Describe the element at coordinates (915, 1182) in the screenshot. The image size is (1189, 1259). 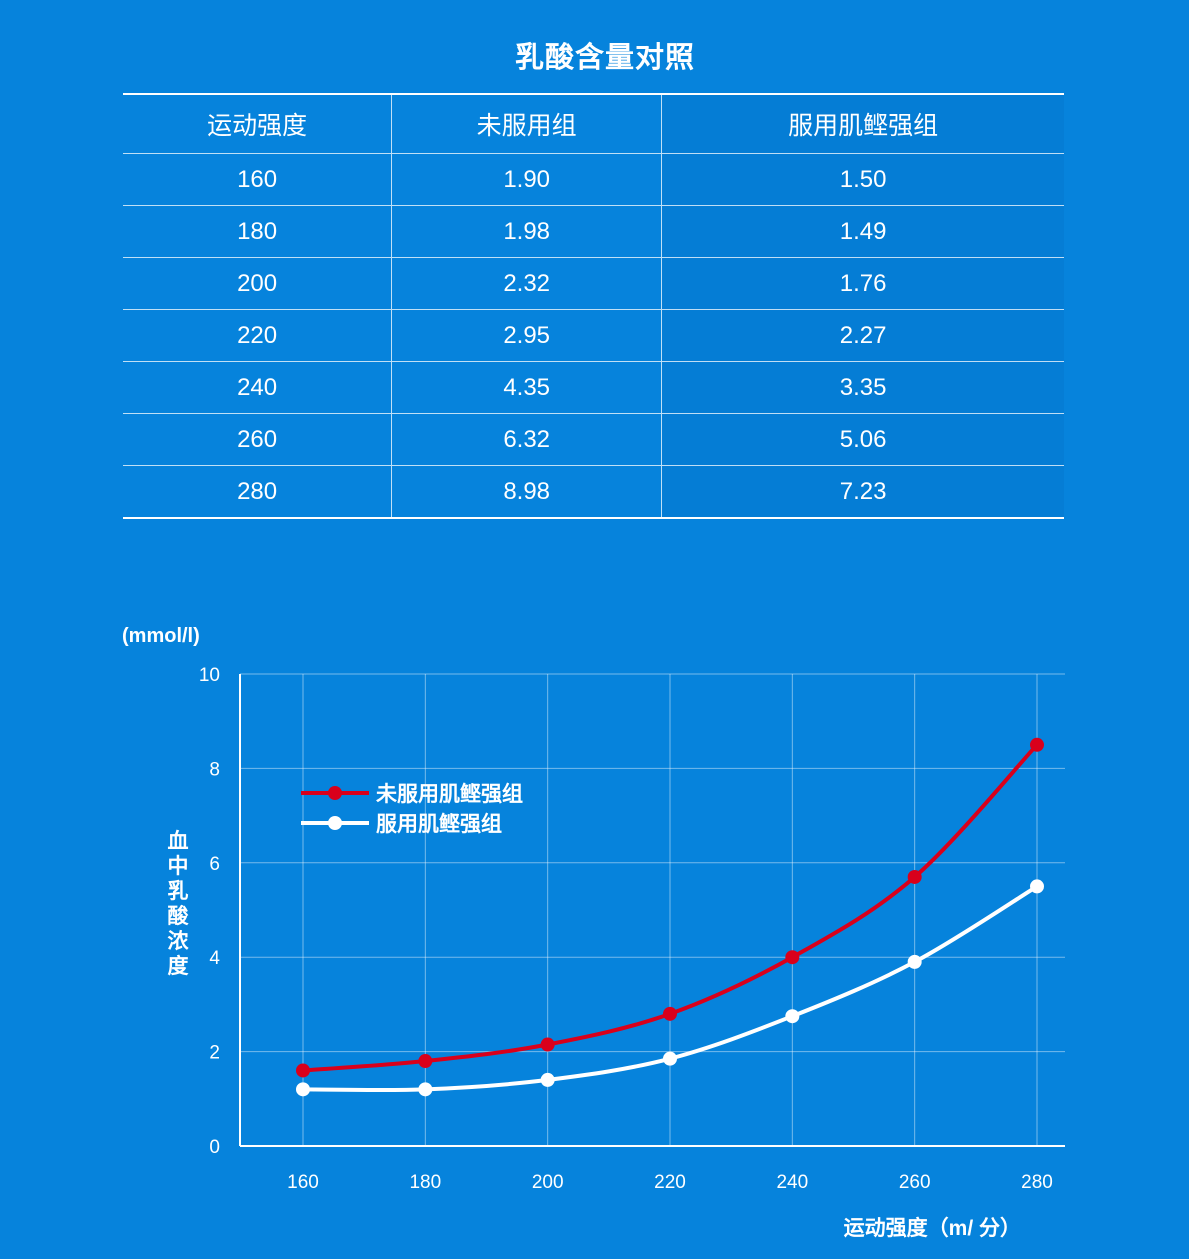
I see `x-tick-label: 260` at that location.